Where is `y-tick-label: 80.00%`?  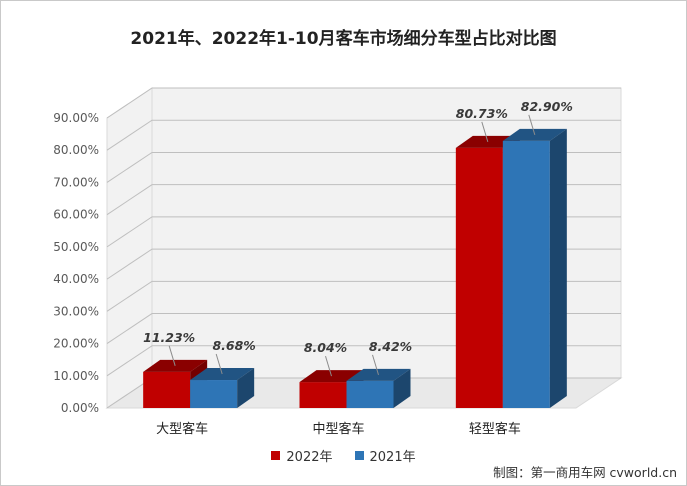 y-tick-label: 80.00% is located at coordinates (76, 150).